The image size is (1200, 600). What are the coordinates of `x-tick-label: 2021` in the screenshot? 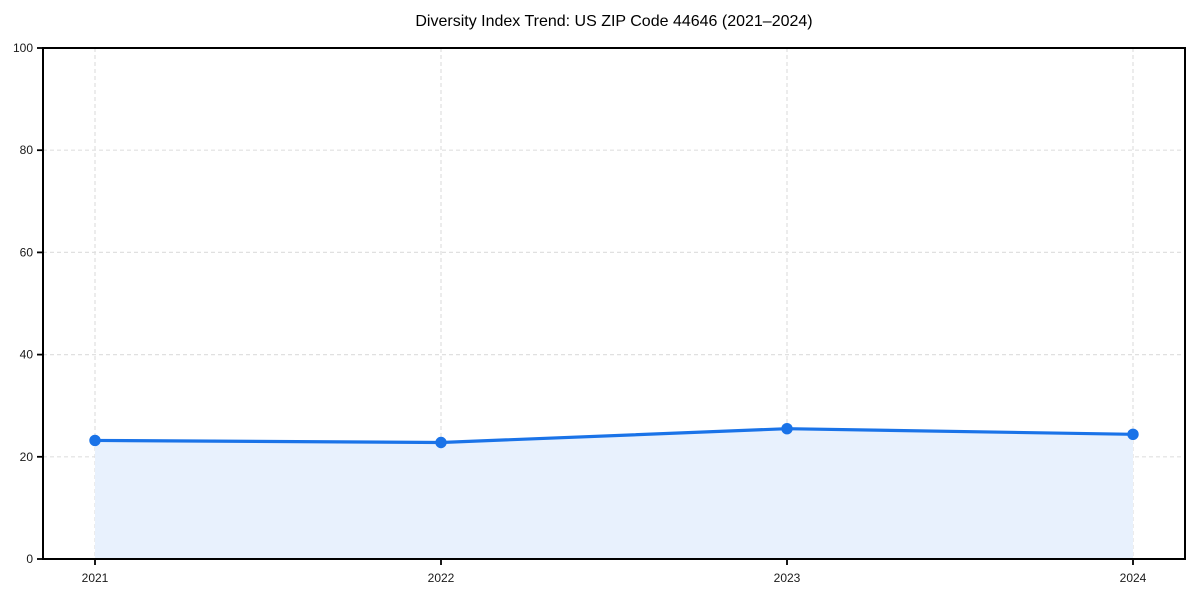 It's located at (95, 578).